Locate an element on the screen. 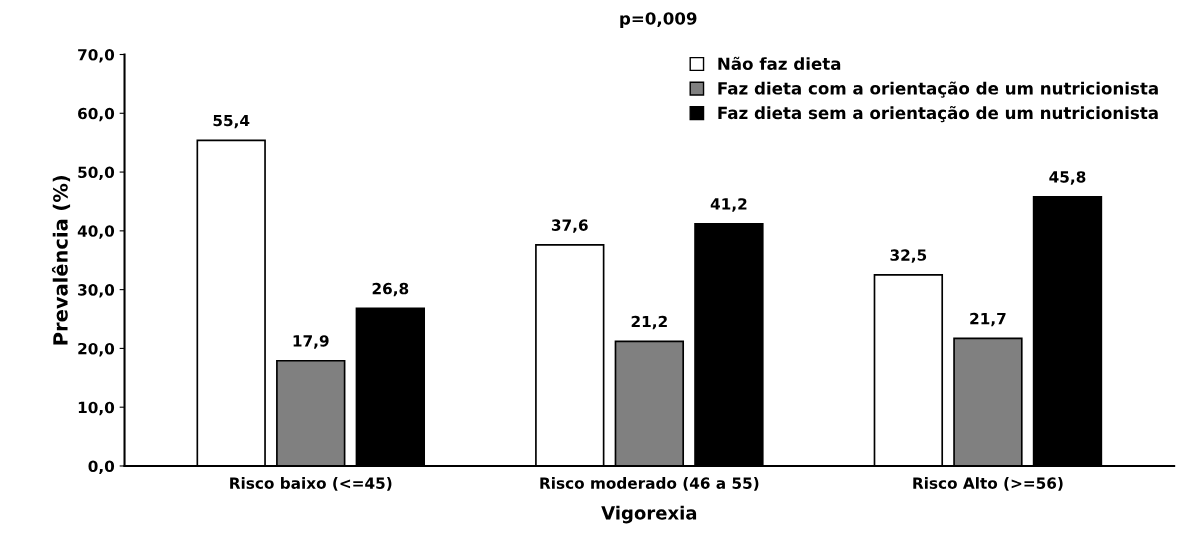  y-tick-label: 40,0 is located at coordinates (96, 232).